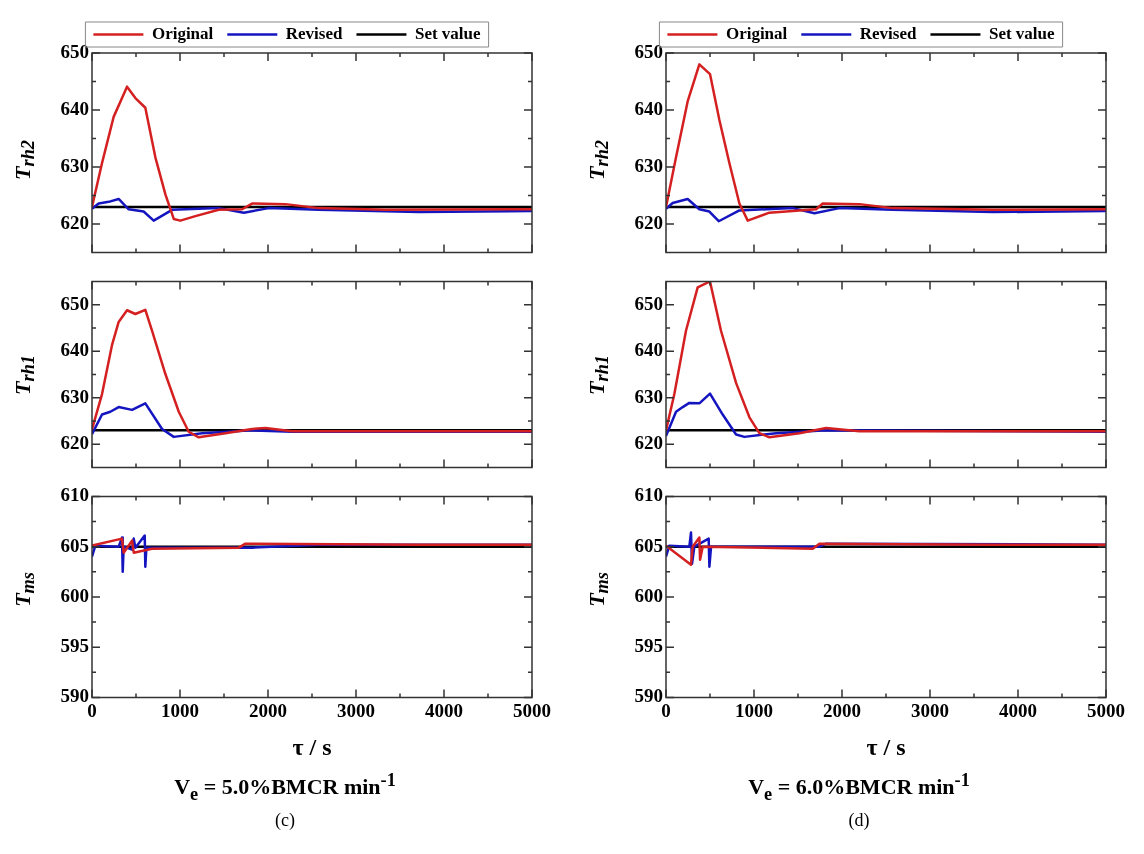  Describe the element at coordinates (859, 820) in the screenshot. I see `text: (d)` at that location.